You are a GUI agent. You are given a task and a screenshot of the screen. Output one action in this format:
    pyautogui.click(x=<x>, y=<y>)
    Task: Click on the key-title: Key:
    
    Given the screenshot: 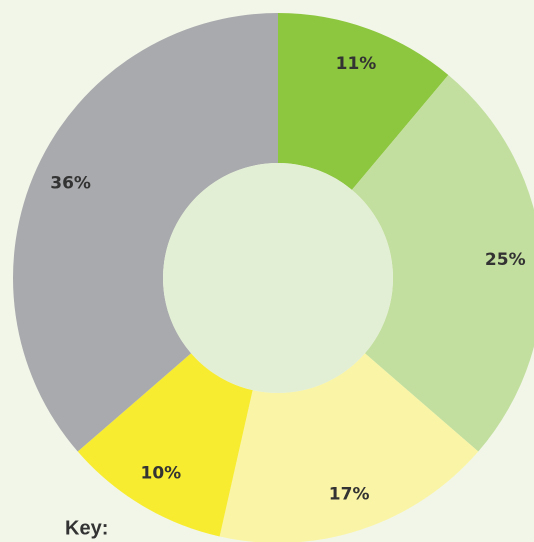 What is the action you would take?
    pyautogui.click(x=86, y=528)
    